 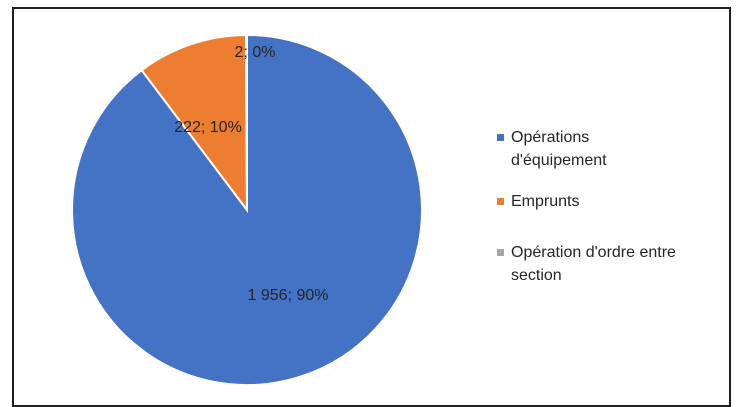 What do you see at coordinates (255, 52) in the screenshot?
I see `data-label-operation-ordre: 2; 0%` at bounding box center [255, 52].